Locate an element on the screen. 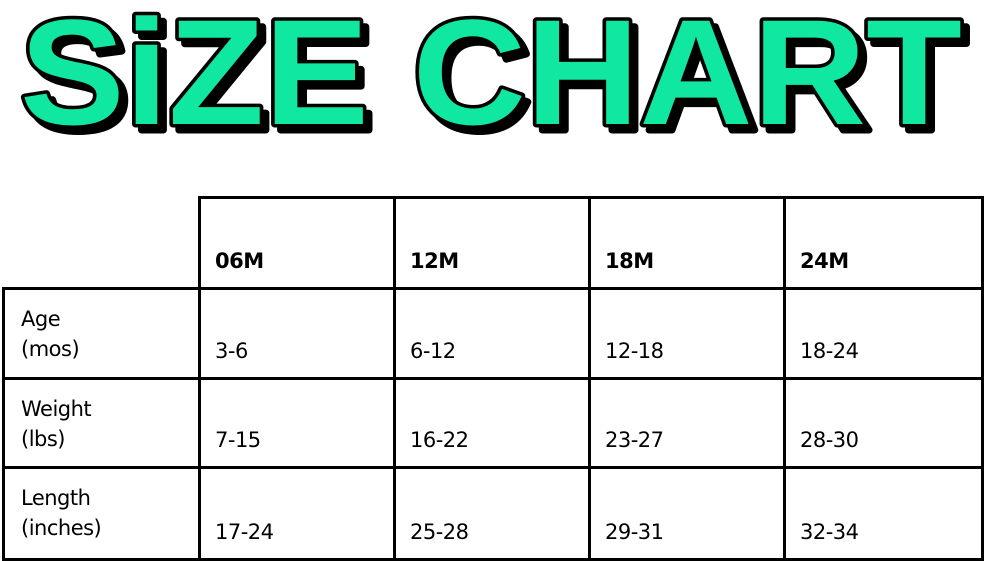 This screenshot has width=984, height=561. cell-value: 12-18 is located at coordinates (634, 351).